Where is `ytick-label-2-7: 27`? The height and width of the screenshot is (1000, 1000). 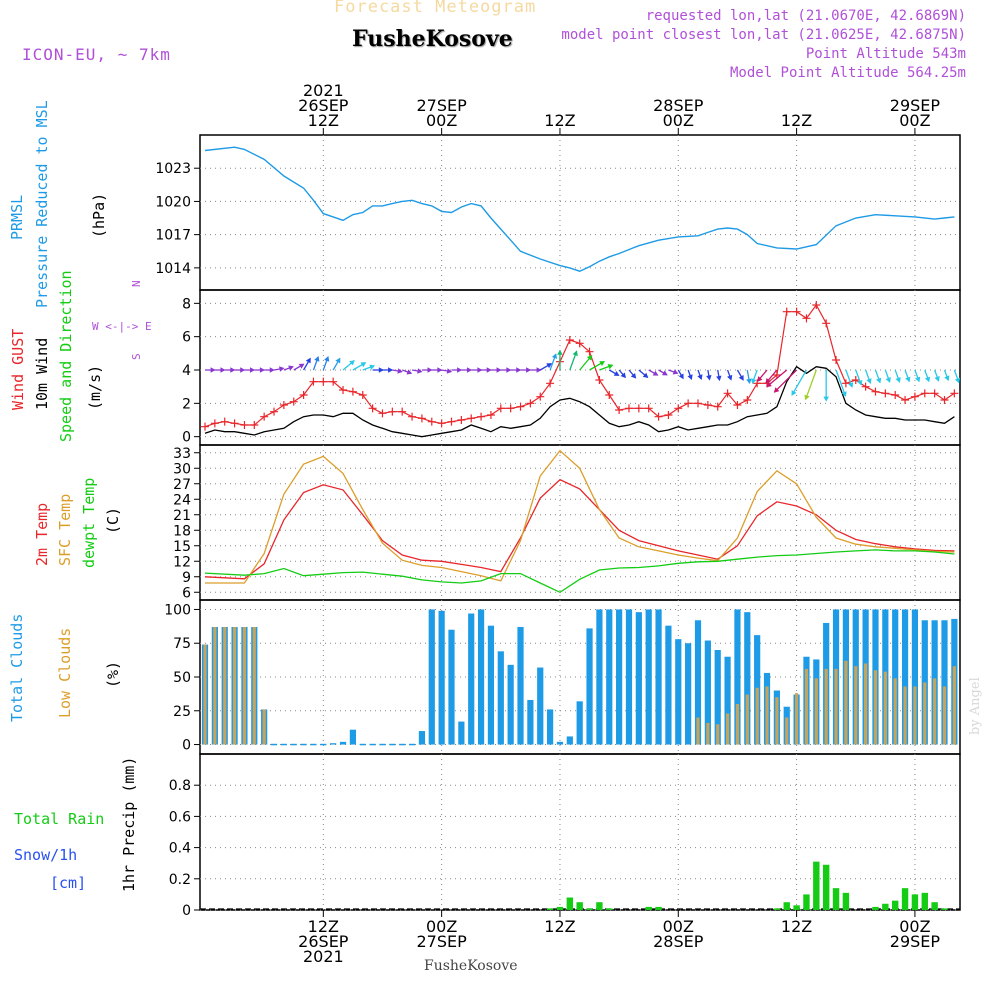
ytick-label-2-7: 27 is located at coordinates (182, 485).